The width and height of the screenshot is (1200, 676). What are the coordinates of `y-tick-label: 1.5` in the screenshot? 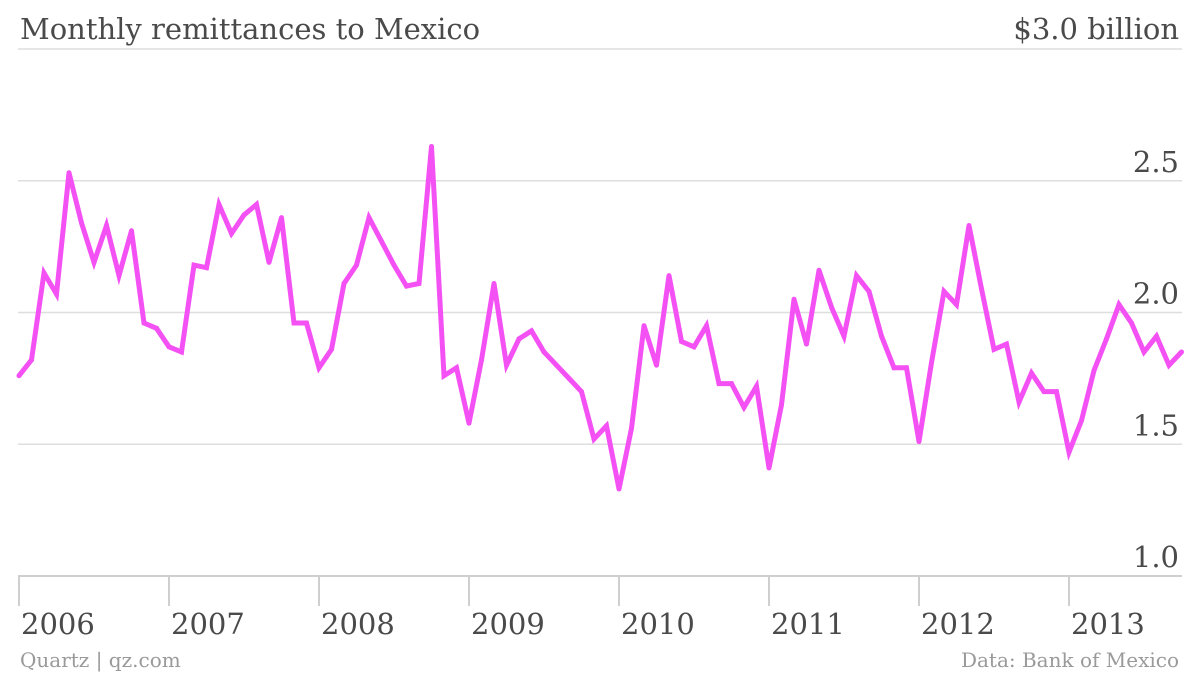 It's located at (1156, 425).